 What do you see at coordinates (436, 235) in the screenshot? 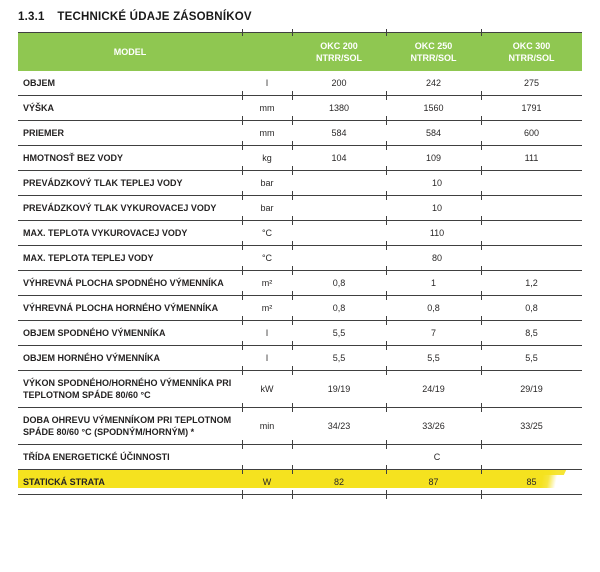
I see `value-cell-span: 110` at bounding box center [436, 235].